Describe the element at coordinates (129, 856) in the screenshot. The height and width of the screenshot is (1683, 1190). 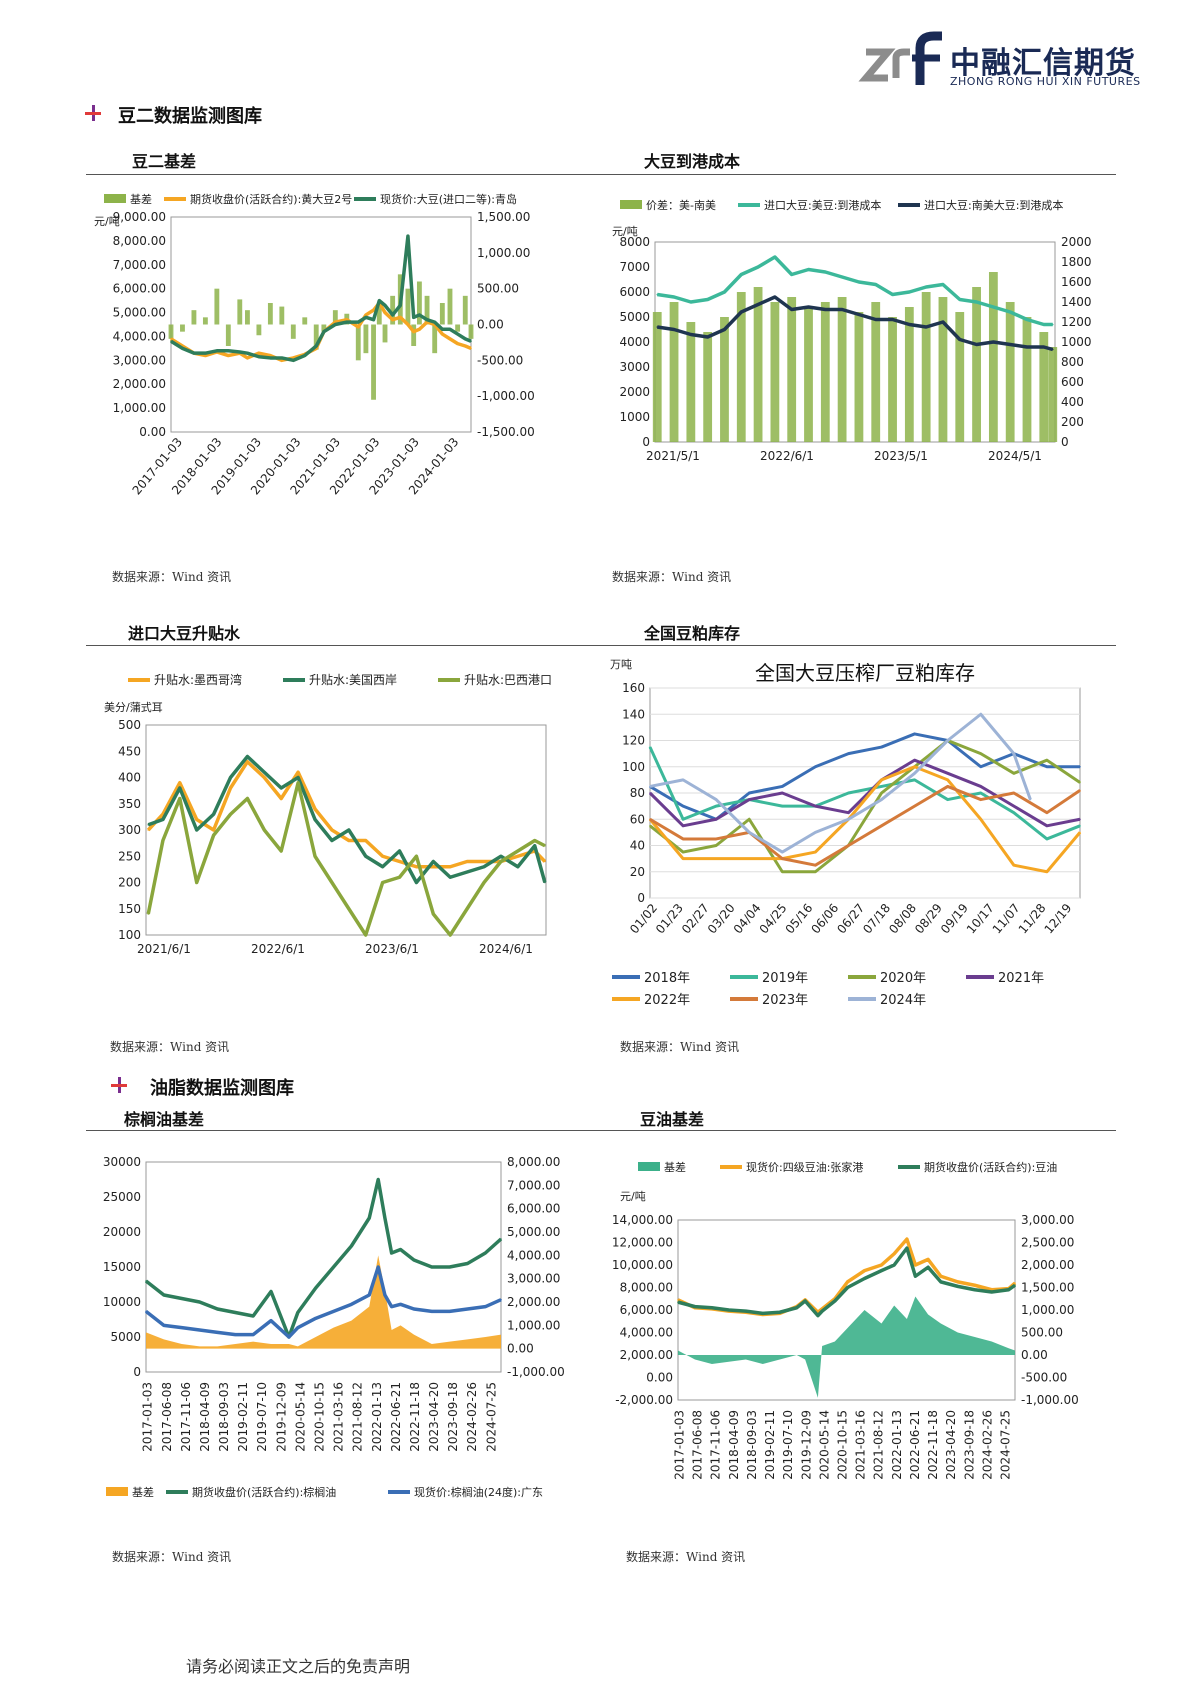
I see `y-tick-label: 250` at that location.